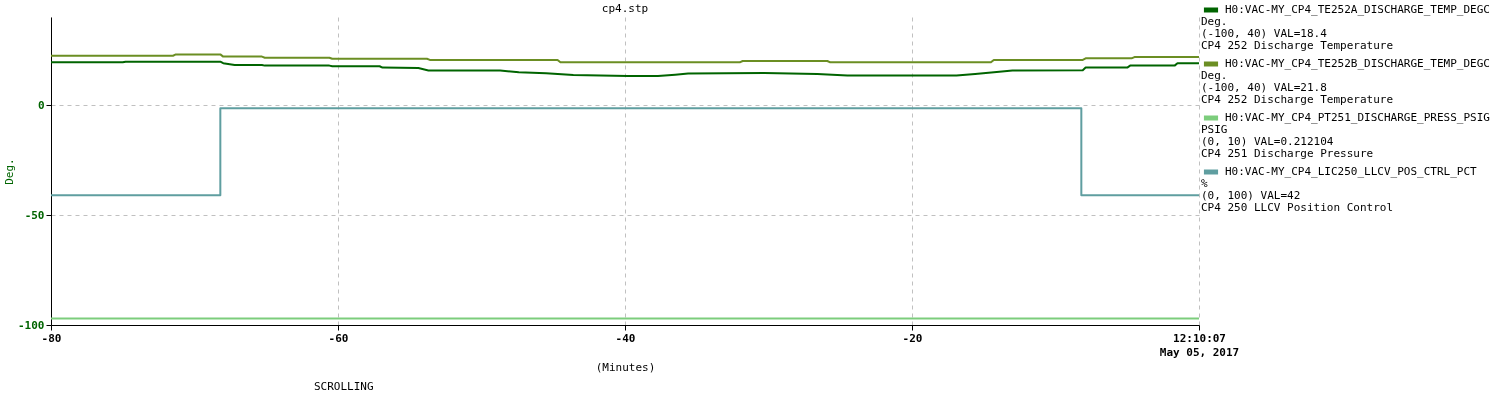 Image resolution: width=1500 pixels, height=400 pixels. What do you see at coordinates (1251, 195) in the screenshot?
I see `text: (0, 100) VAL=42` at bounding box center [1251, 195].